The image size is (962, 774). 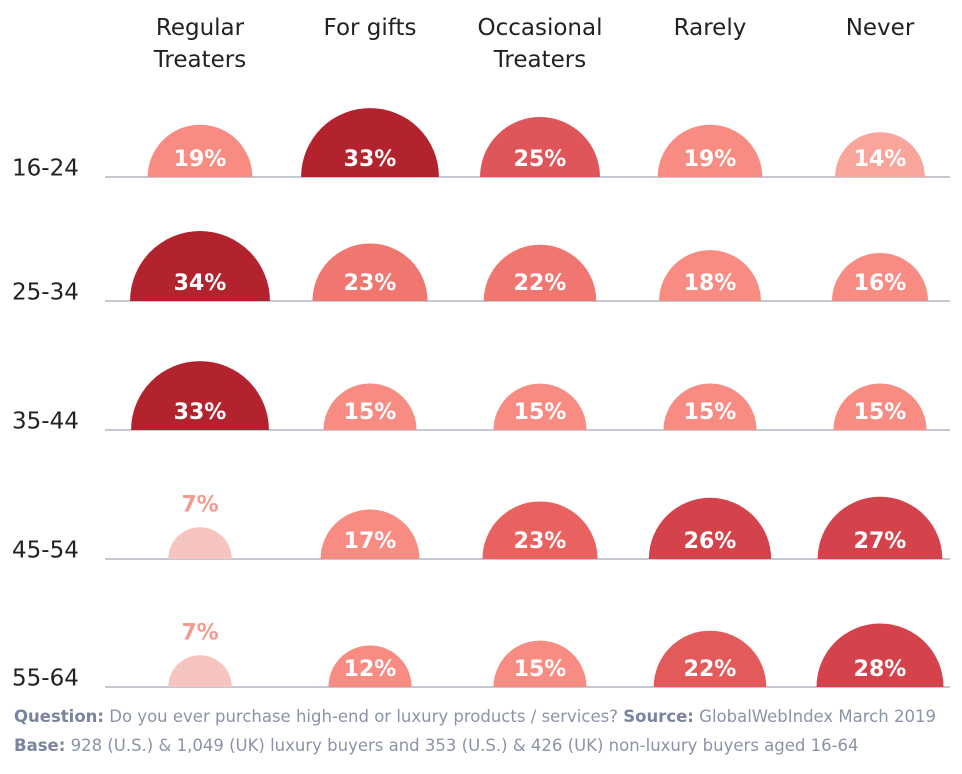 I want to click on value-label: 26%, so click(x=710, y=541).